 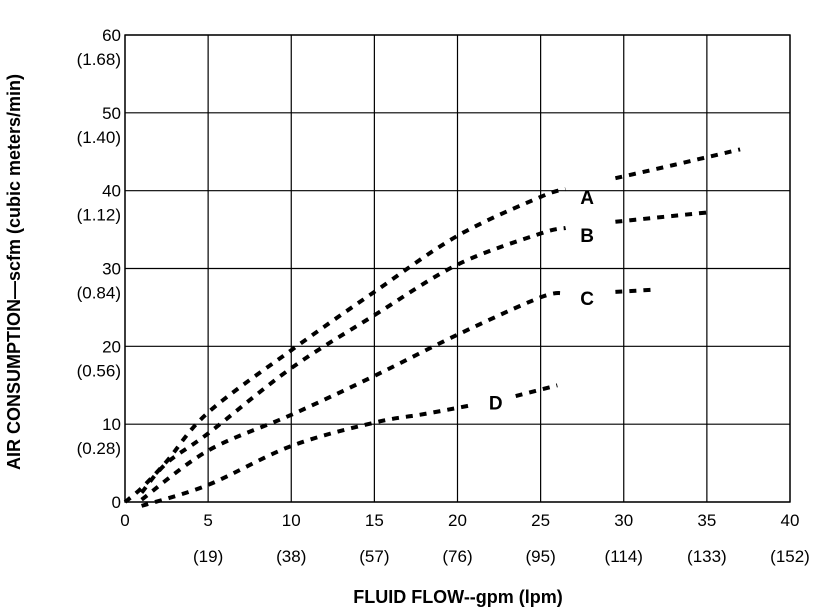 What do you see at coordinates (540, 520) in the screenshot?
I see `x-tick-label: 25` at bounding box center [540, 520].